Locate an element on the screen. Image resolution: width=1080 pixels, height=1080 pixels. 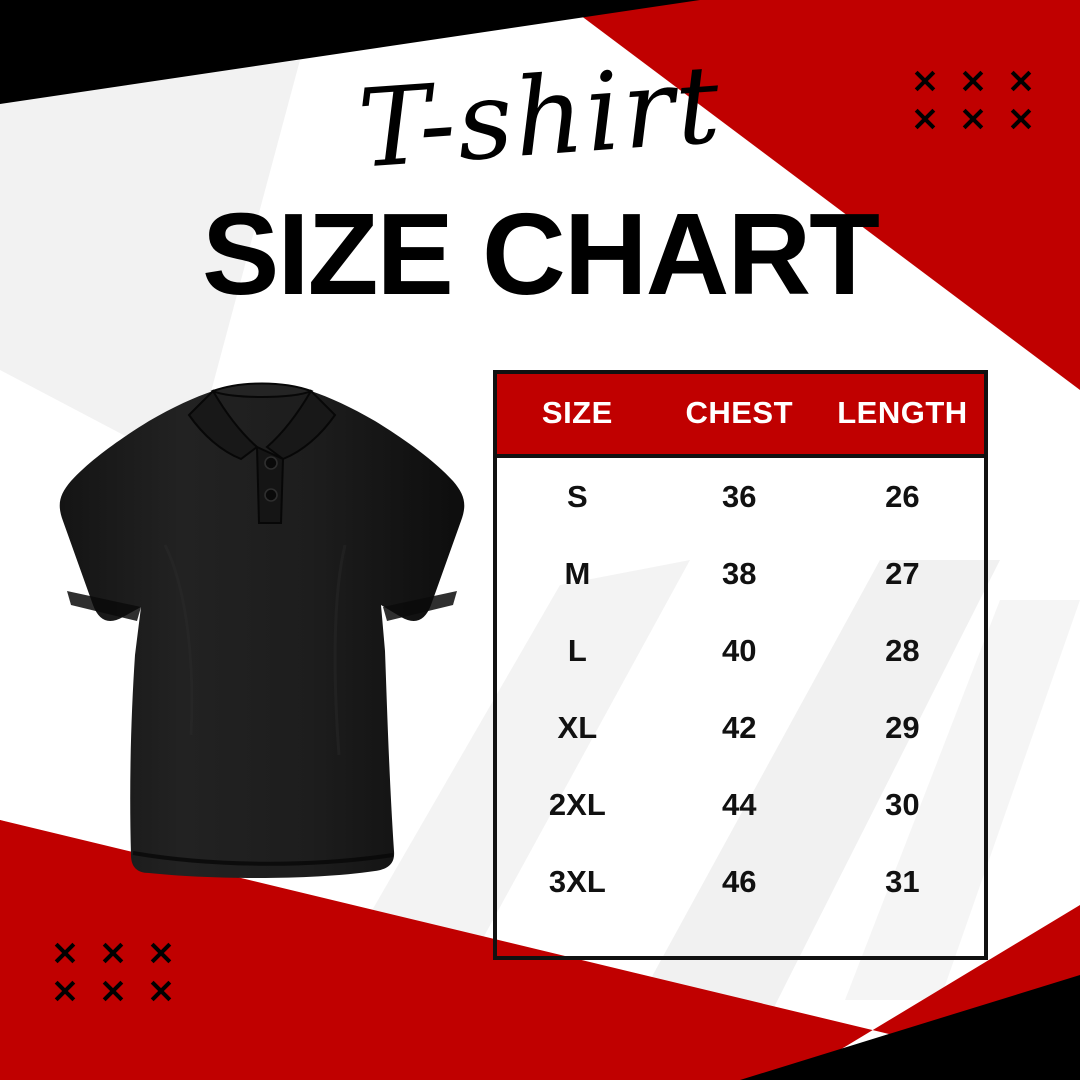
cell-chest: 38 is located at coordinates (739, 573).